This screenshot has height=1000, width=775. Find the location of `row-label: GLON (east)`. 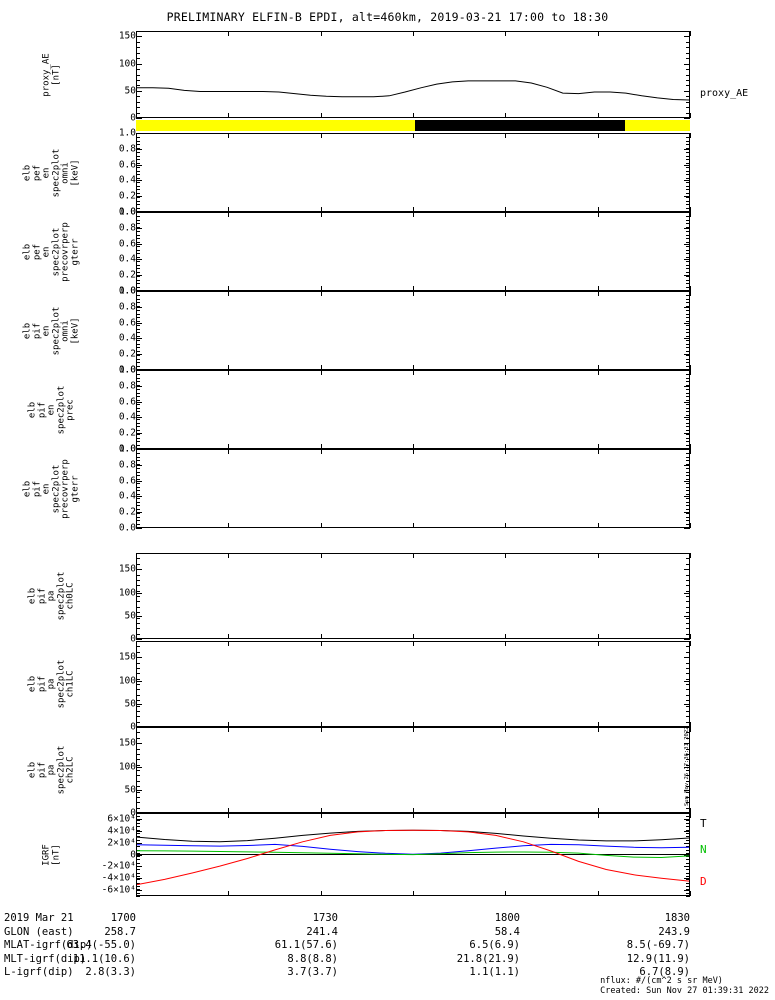

row-label: GLON (east) is located at coordinates (39, 931).